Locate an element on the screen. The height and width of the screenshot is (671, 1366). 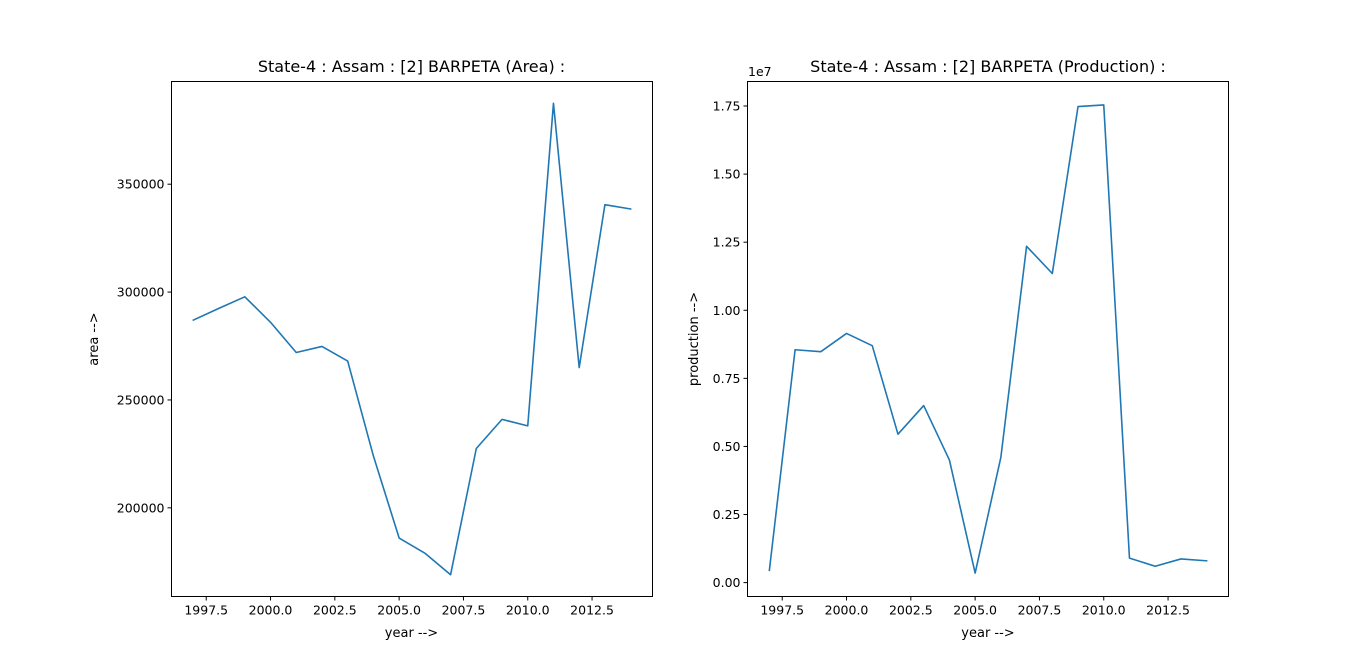
area-chart-ylabel: area --> is located at coordinates (94, 338).